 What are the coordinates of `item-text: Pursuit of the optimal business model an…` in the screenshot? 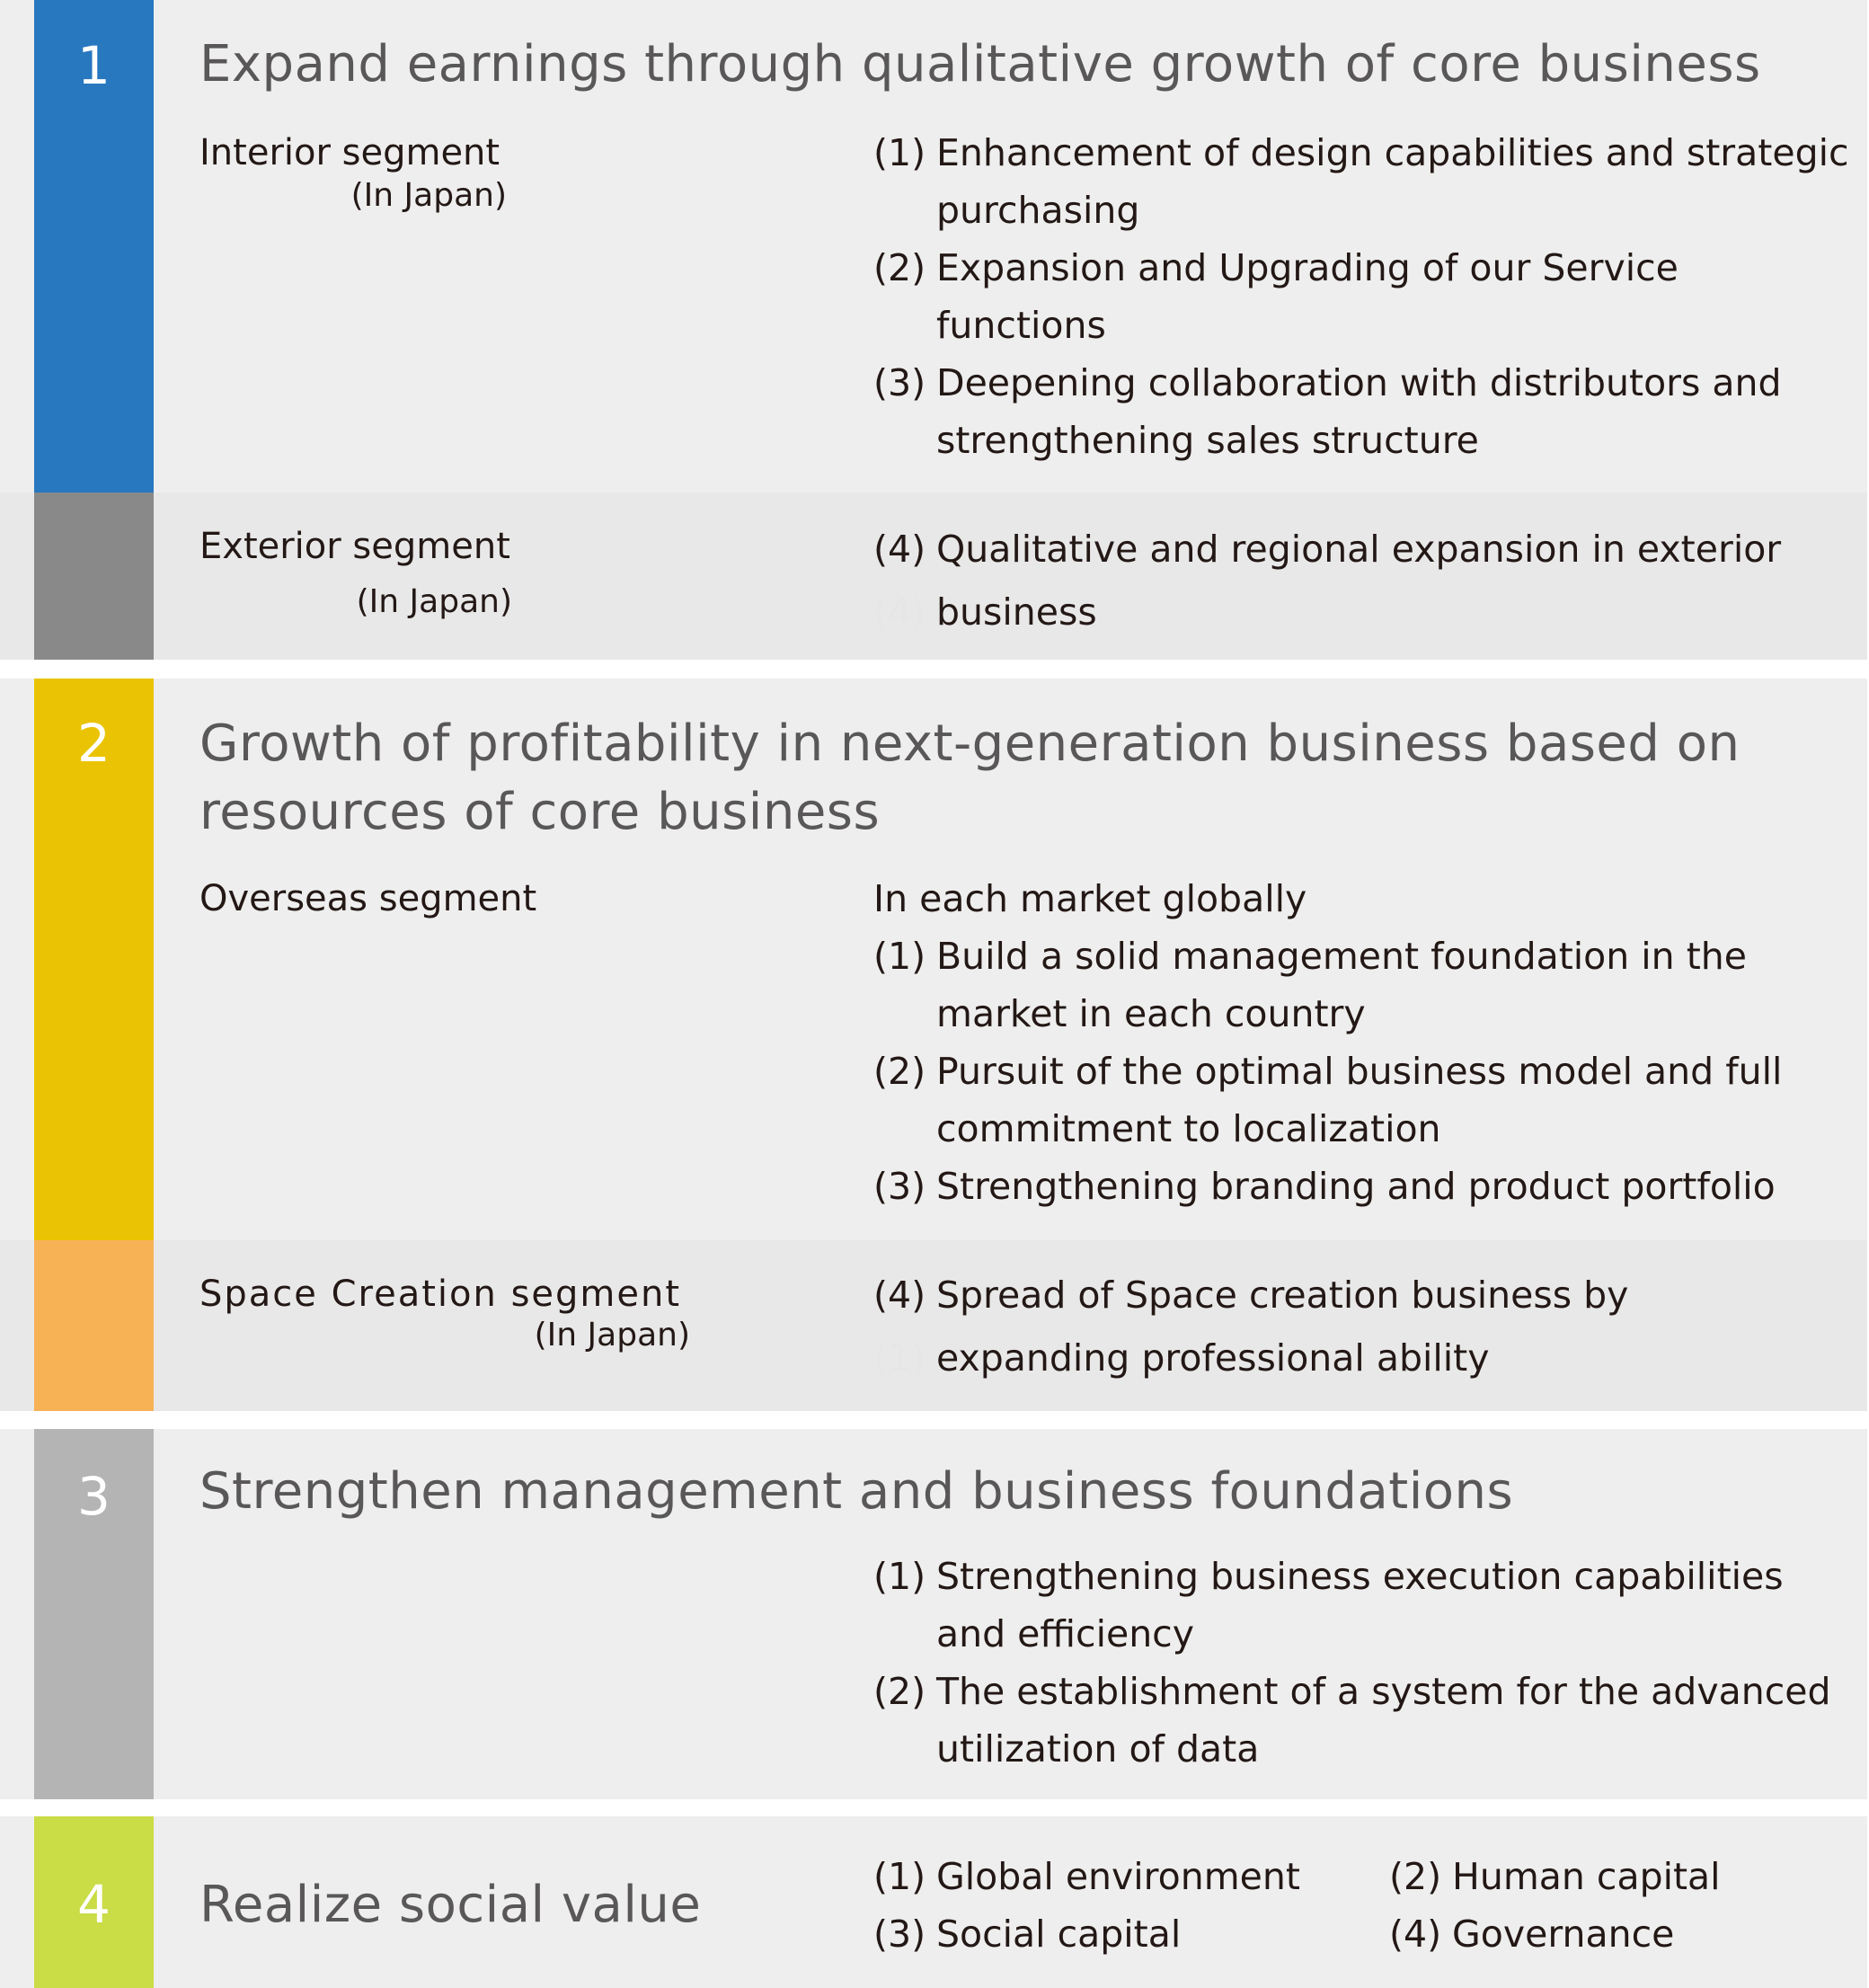 It's located at (1360, 1100).